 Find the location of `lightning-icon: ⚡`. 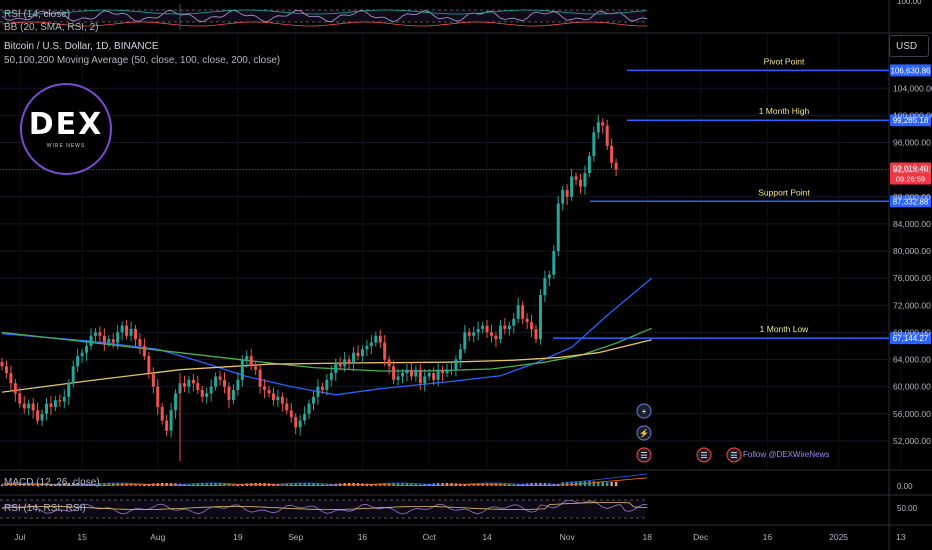

lightning-icon: ⚡ is located at coordinates (644, 433).